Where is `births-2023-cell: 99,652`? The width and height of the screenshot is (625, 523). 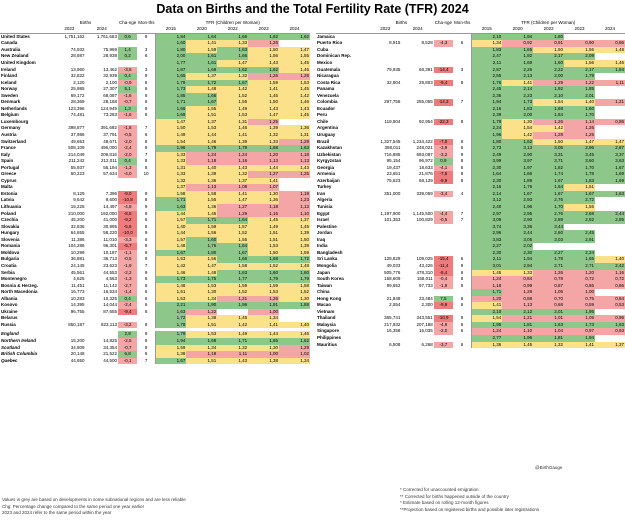 births-2023-cell: 99,652 is located at coordinates (393, 285).